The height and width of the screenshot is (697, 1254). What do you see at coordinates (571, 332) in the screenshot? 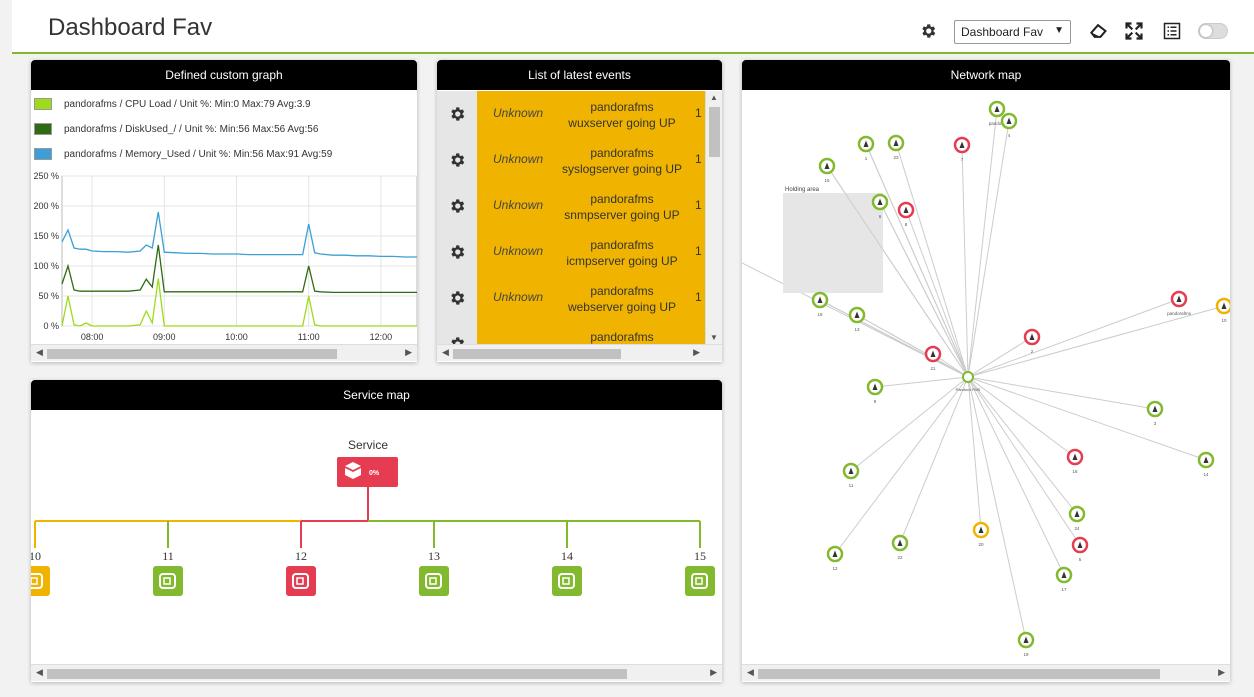
I see `event-row: pandorafms` at bounding box center [571, 332].